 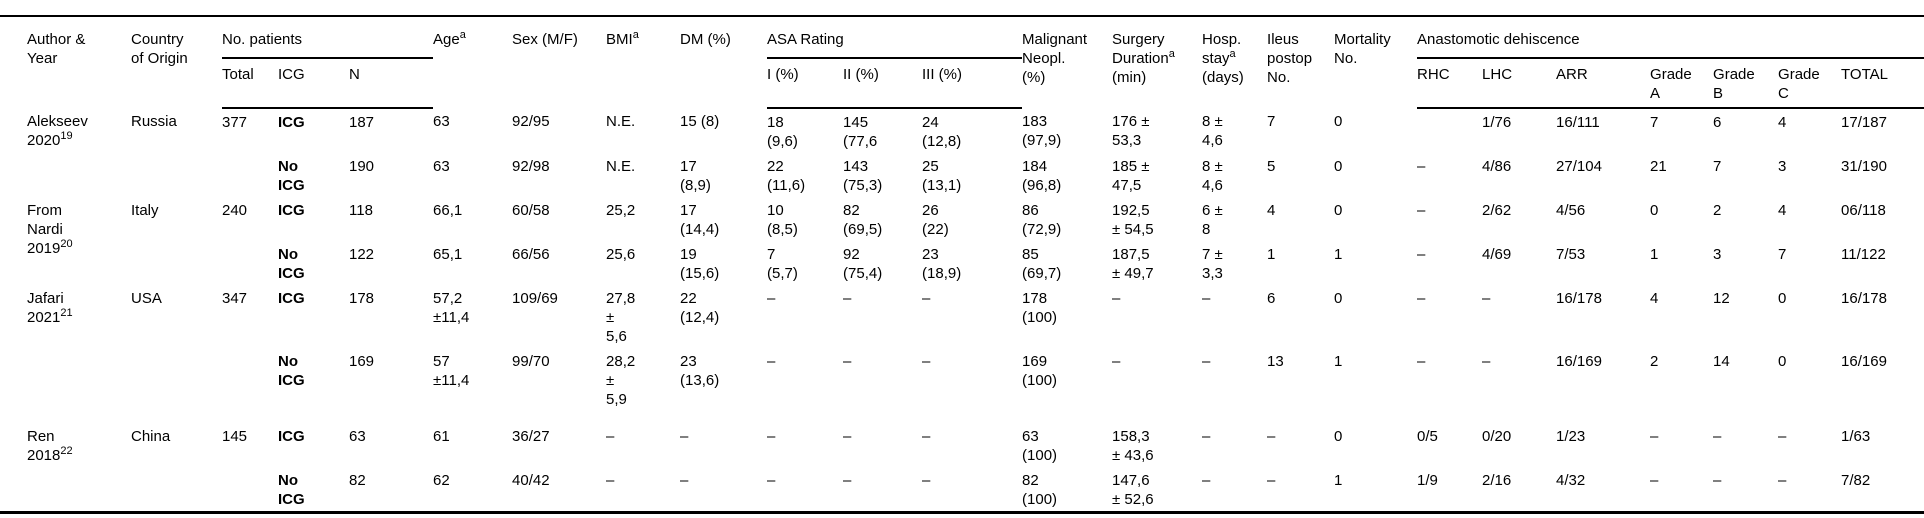 I want to click on cell-dm: 22 (12,4), so click(x=700, y=308).